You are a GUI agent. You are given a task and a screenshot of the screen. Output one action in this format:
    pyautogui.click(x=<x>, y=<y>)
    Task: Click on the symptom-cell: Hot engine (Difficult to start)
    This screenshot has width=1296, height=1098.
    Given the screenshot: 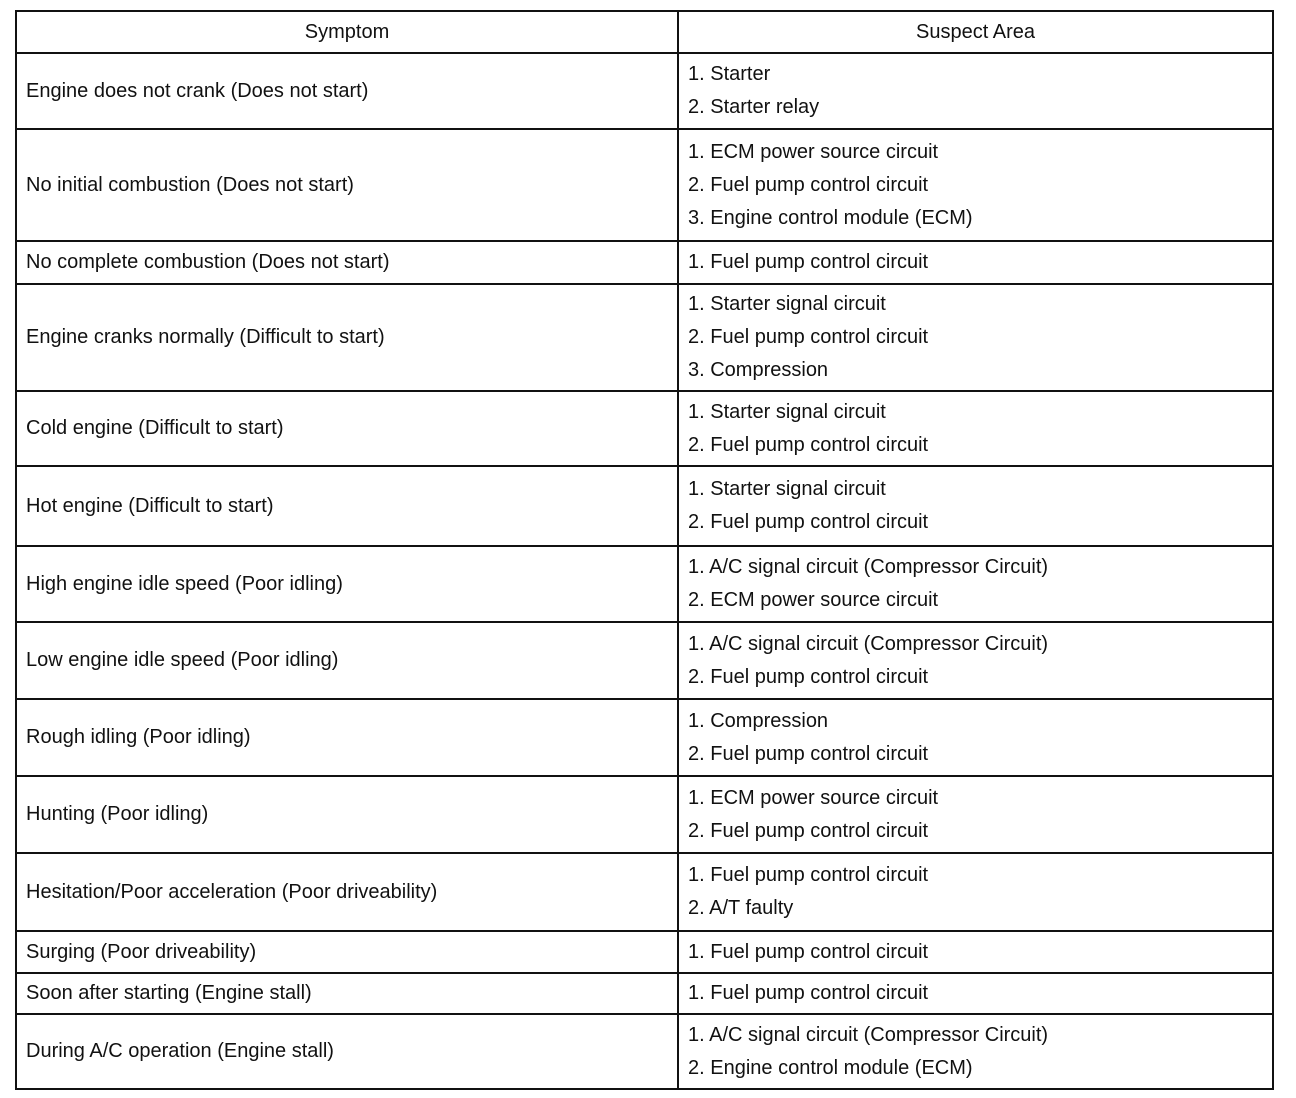 What is the action you would take?
    pyautogui.click(x=347, y=506)
    